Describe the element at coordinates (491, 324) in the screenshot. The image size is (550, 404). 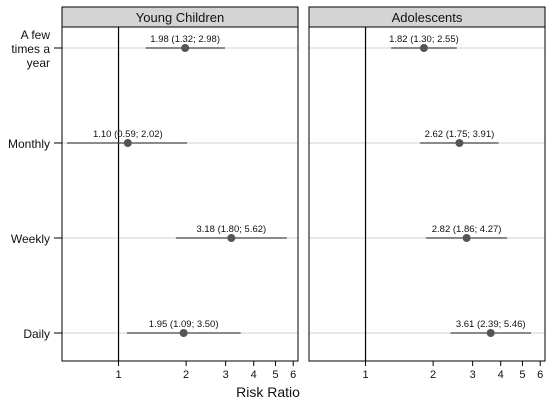
I see `estimate-label: 3.61 (2.39; 5.46)` at that location.